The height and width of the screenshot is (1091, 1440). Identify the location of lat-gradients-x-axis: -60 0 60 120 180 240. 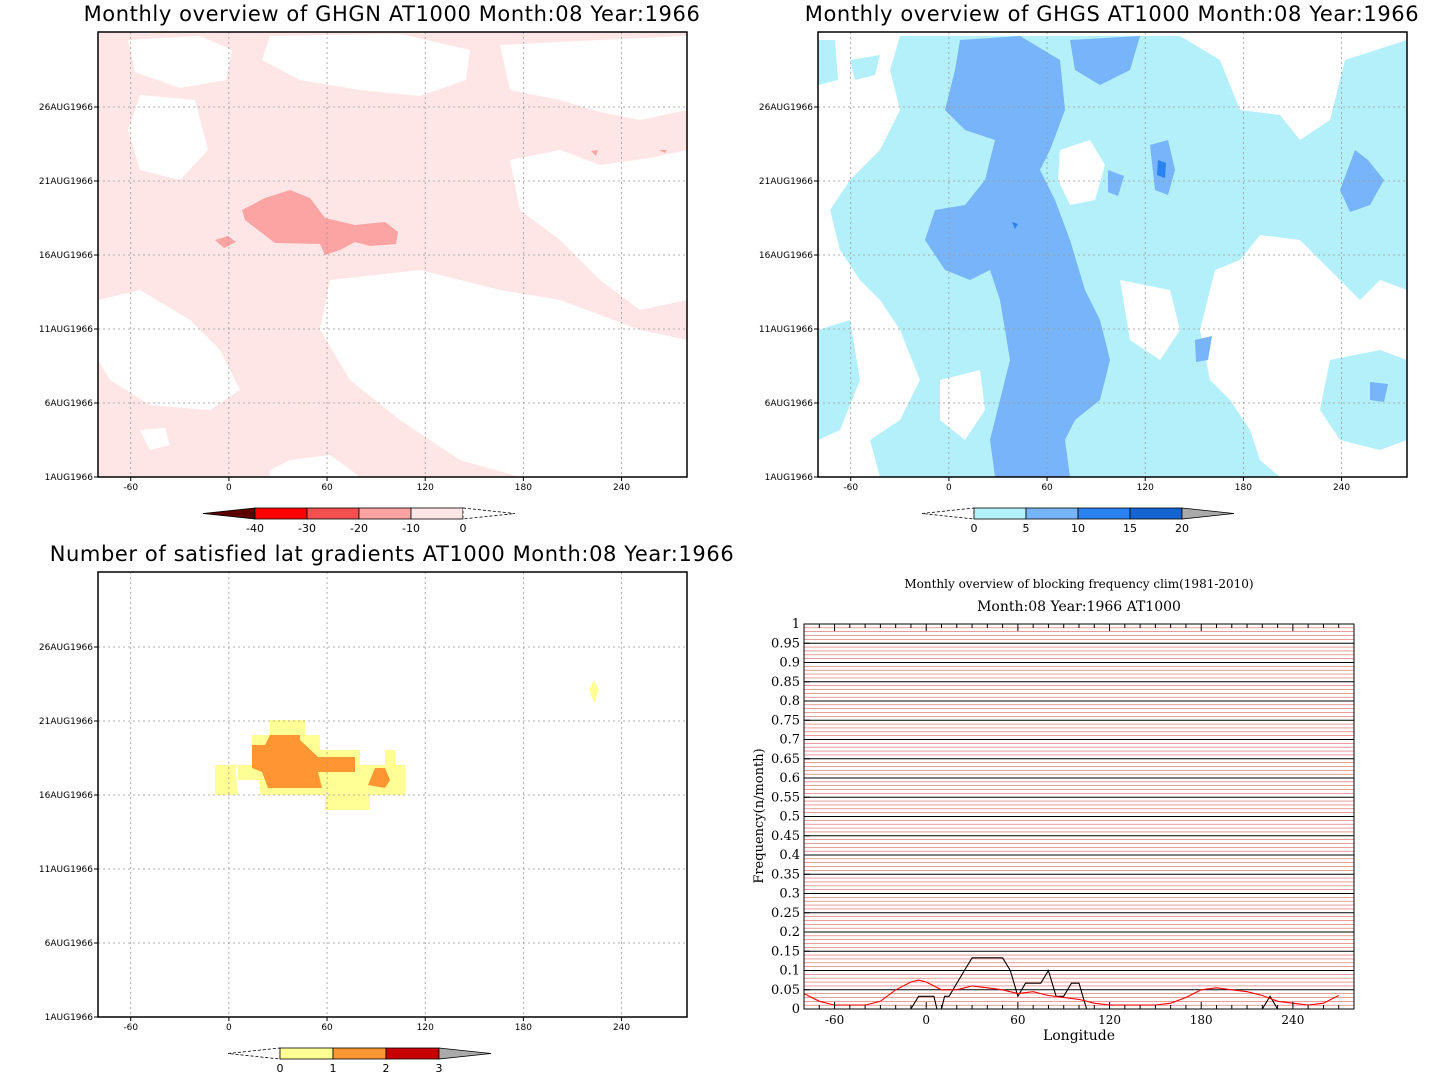
(376, 1025).